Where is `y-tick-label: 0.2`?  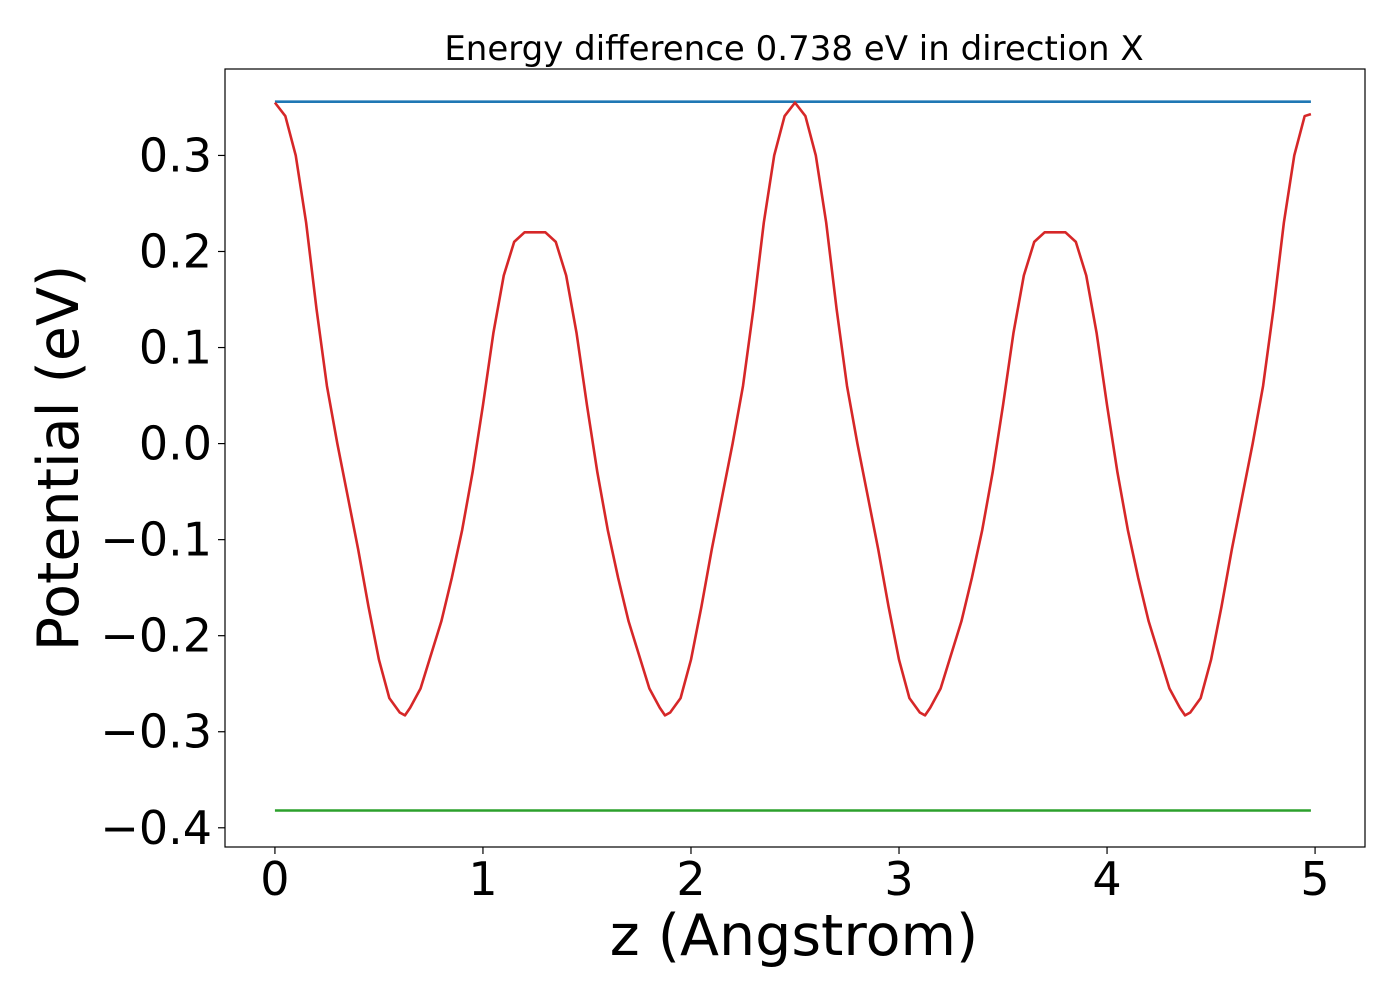 y-tick-label: 0.2 is located at coordinates (175, 251).